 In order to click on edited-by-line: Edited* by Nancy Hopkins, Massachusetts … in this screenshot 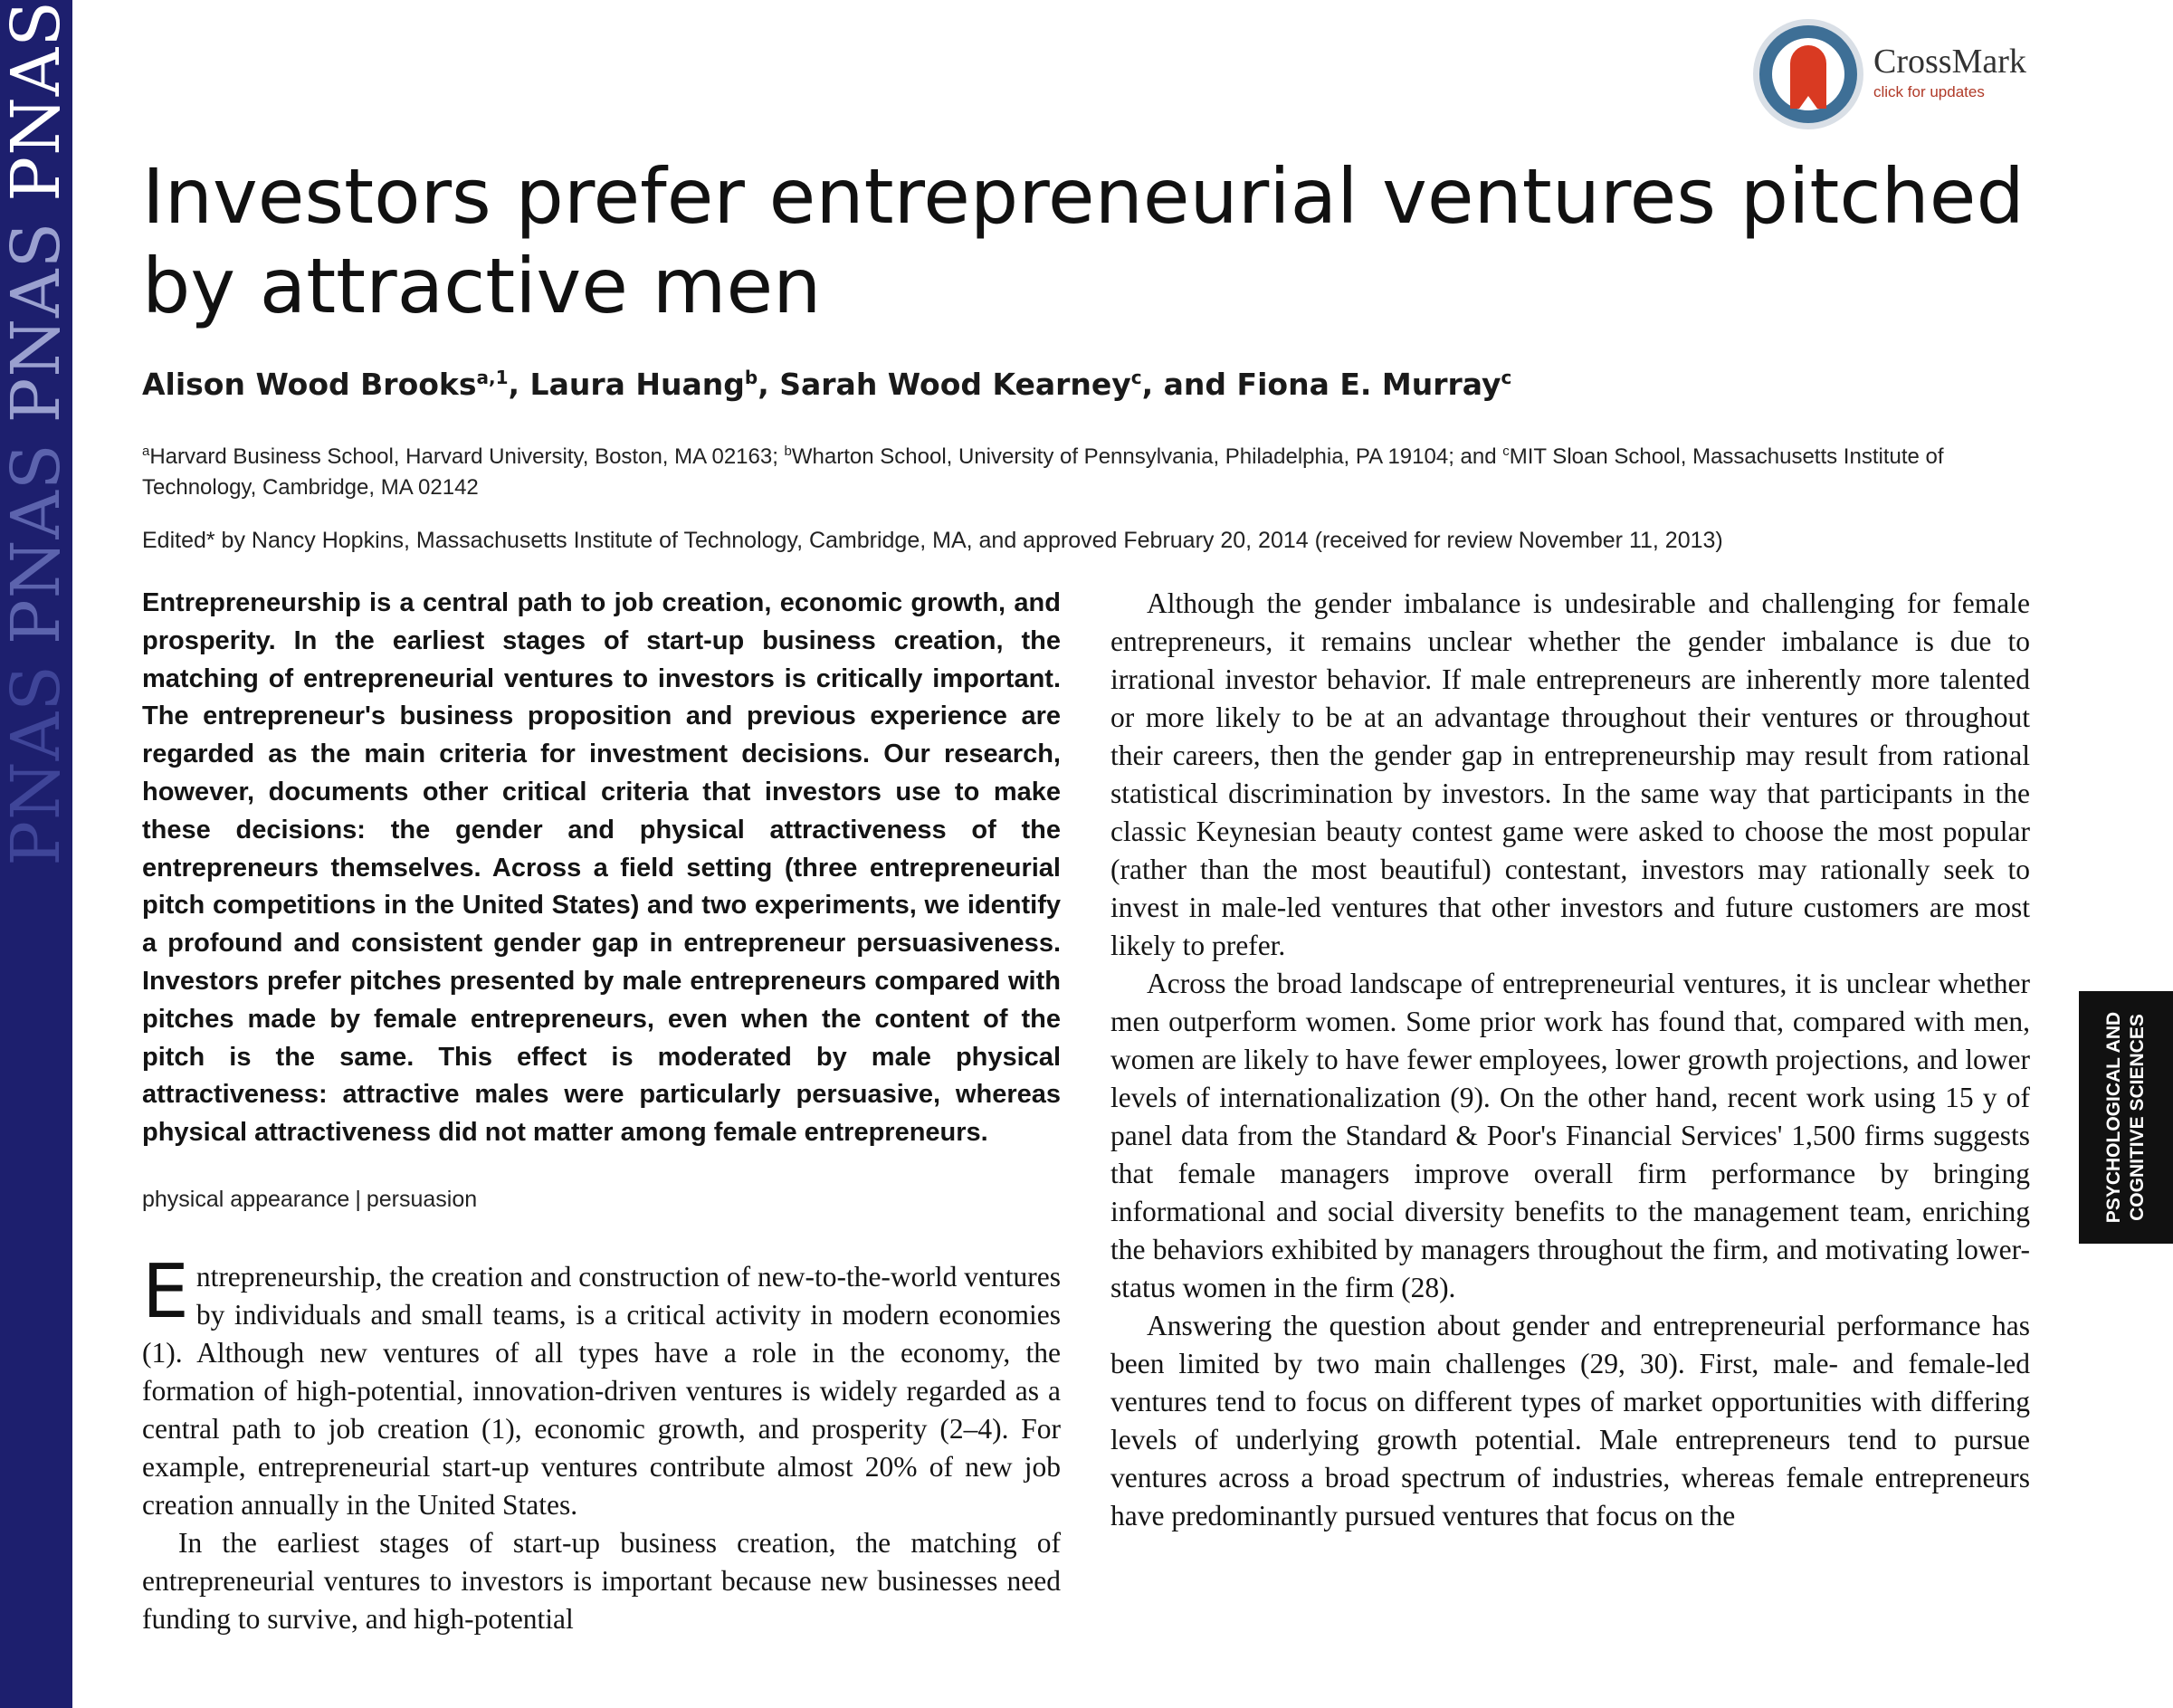, I will do `click(933, 541)`.